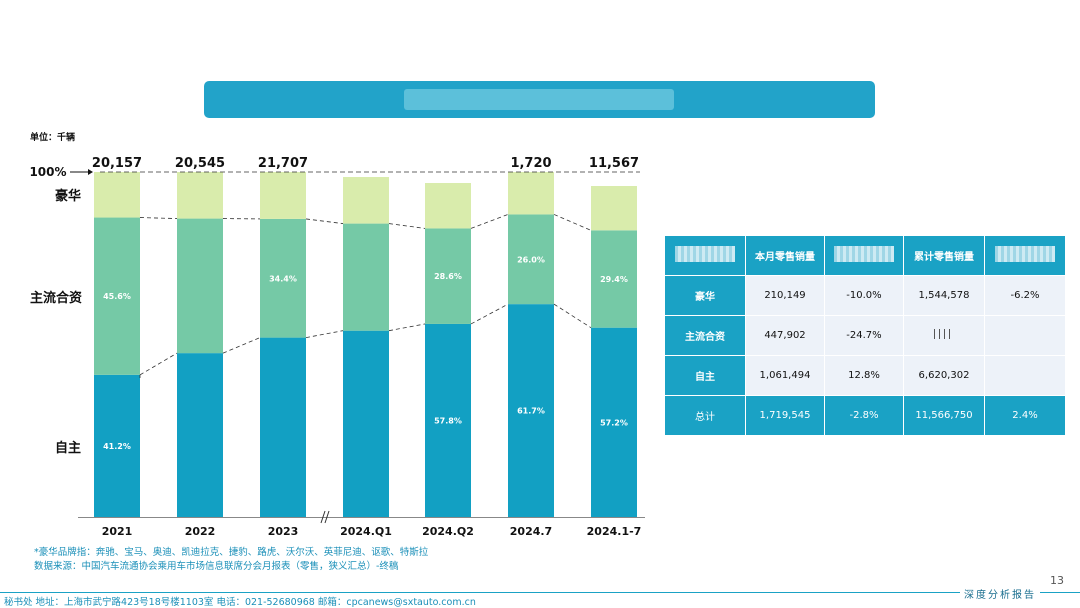 Image resolution: width=1080 pixels, height=608 pixels. What do you see at coordinates (1025, 415) in the screenshot?
I see `total-ytd-chg: 2.4%` at bounding box center [1025, 415].